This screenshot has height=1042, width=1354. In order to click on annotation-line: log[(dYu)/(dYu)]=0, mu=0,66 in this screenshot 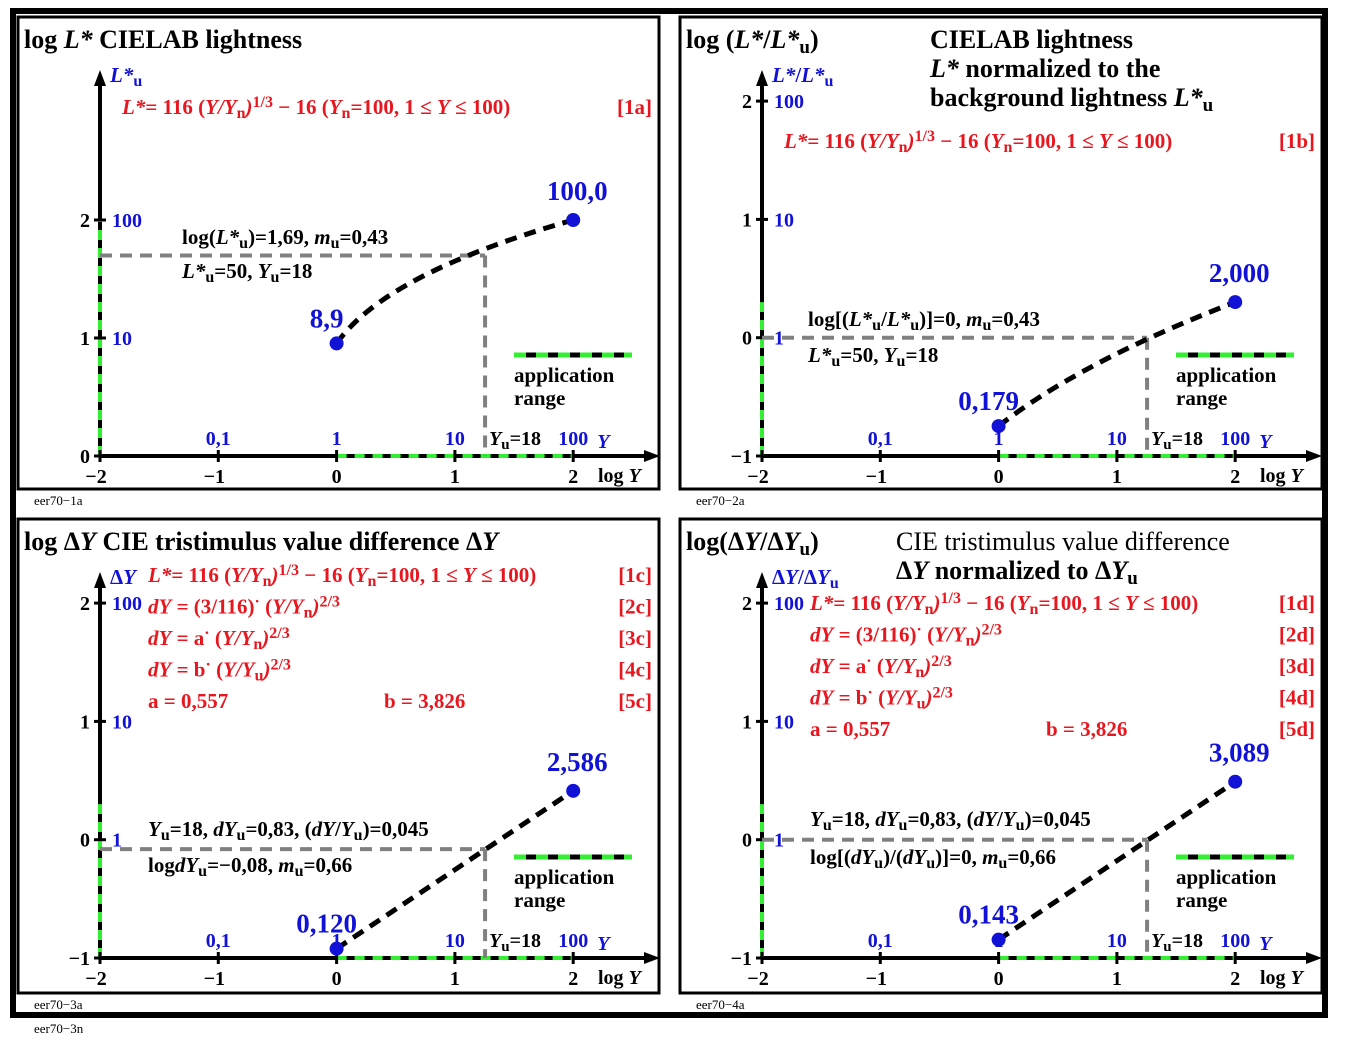, I will do `click(933, 858)`.